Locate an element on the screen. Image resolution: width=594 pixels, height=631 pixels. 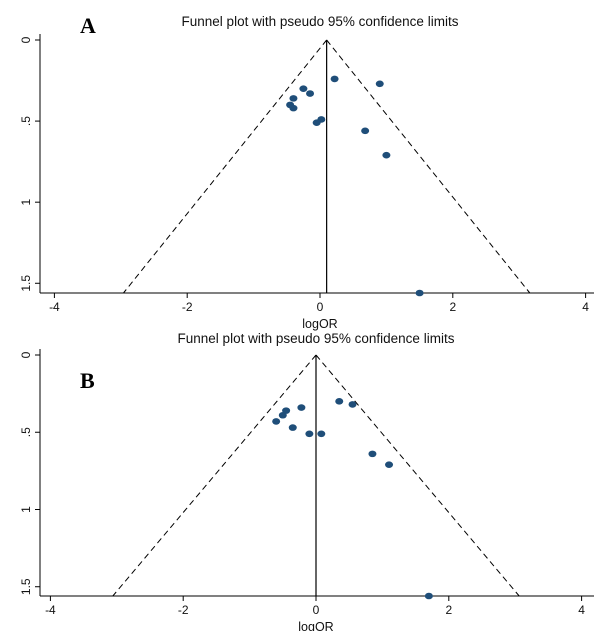
panel-letter: A is located at coordinates (88, 25).